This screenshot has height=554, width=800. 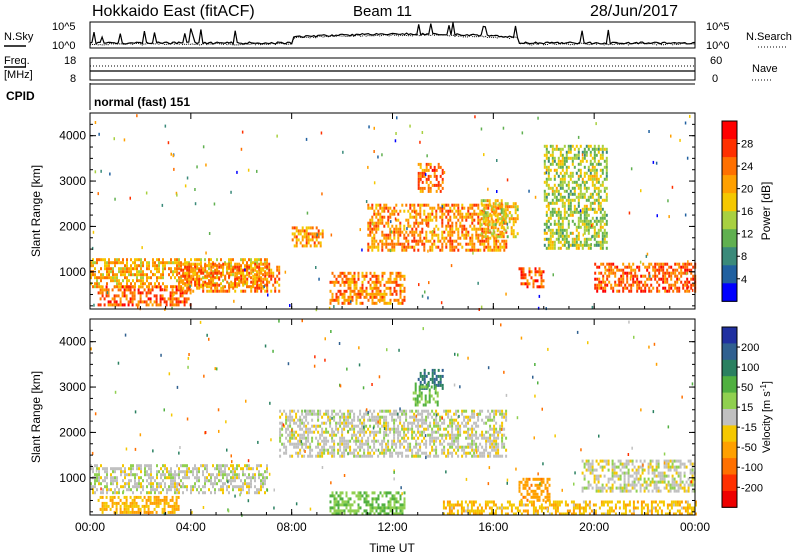 I want to click on nave-tick-bottom: 0, so click(x=715, y=79).